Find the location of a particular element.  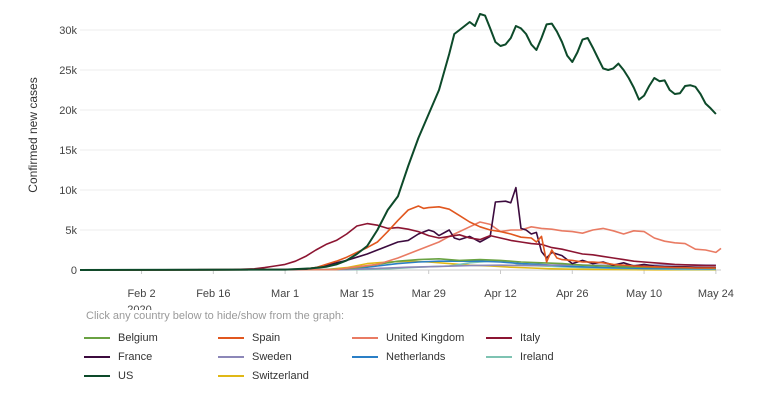

legend-label: Ireland is located at coordinates (537, 357).